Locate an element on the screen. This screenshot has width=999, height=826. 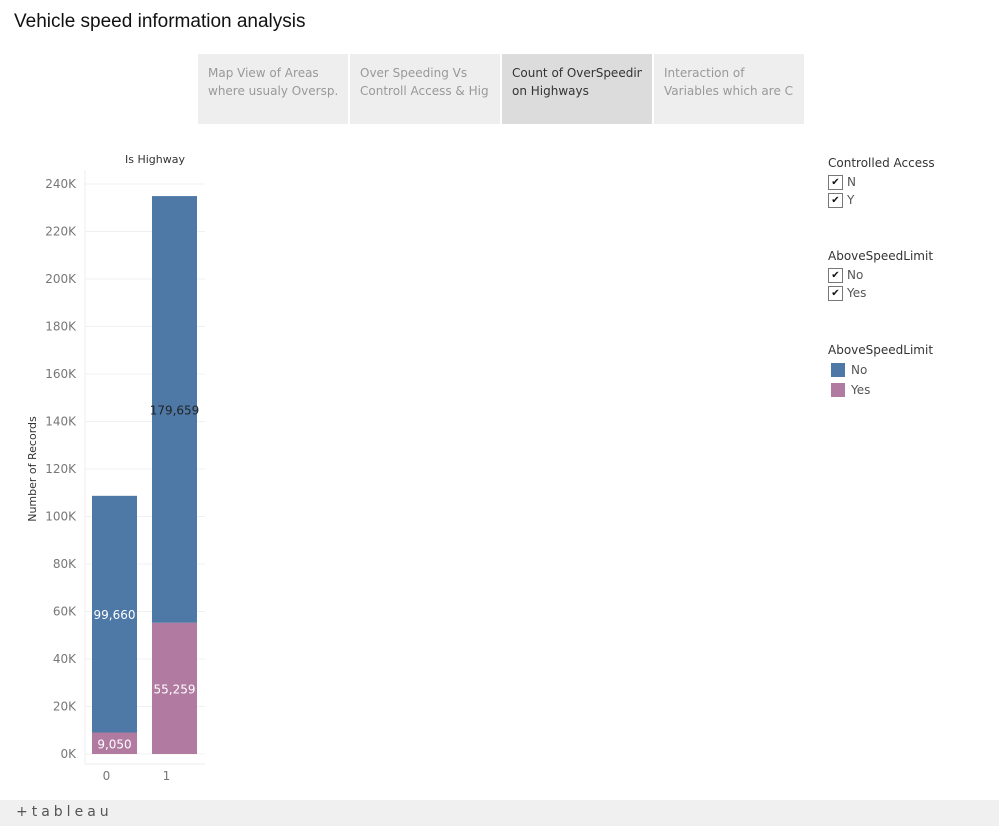
tab-label: Variables which are C.. is located at coordinates (729, 91).